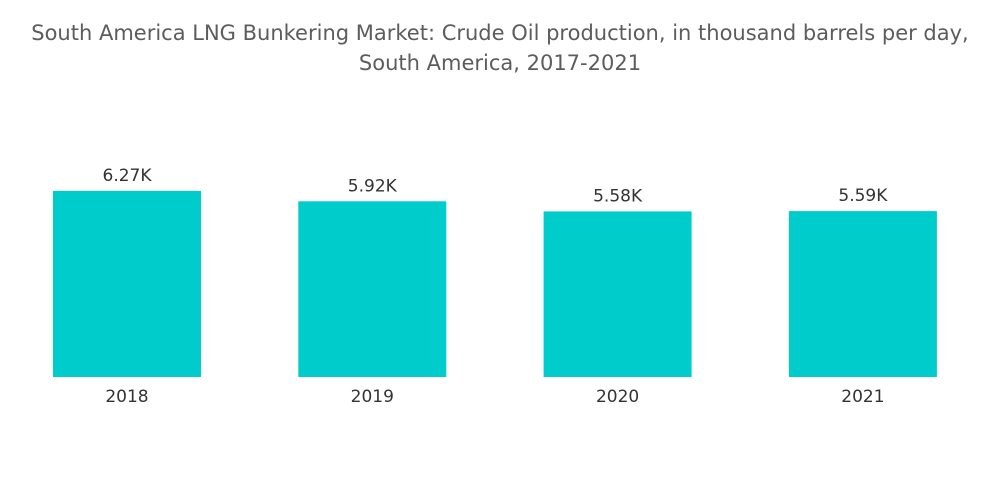 The image size is (1000, 504). Describe the element at coordinates (862, 294) in the screenshot. I see `bar-2021` at that location.